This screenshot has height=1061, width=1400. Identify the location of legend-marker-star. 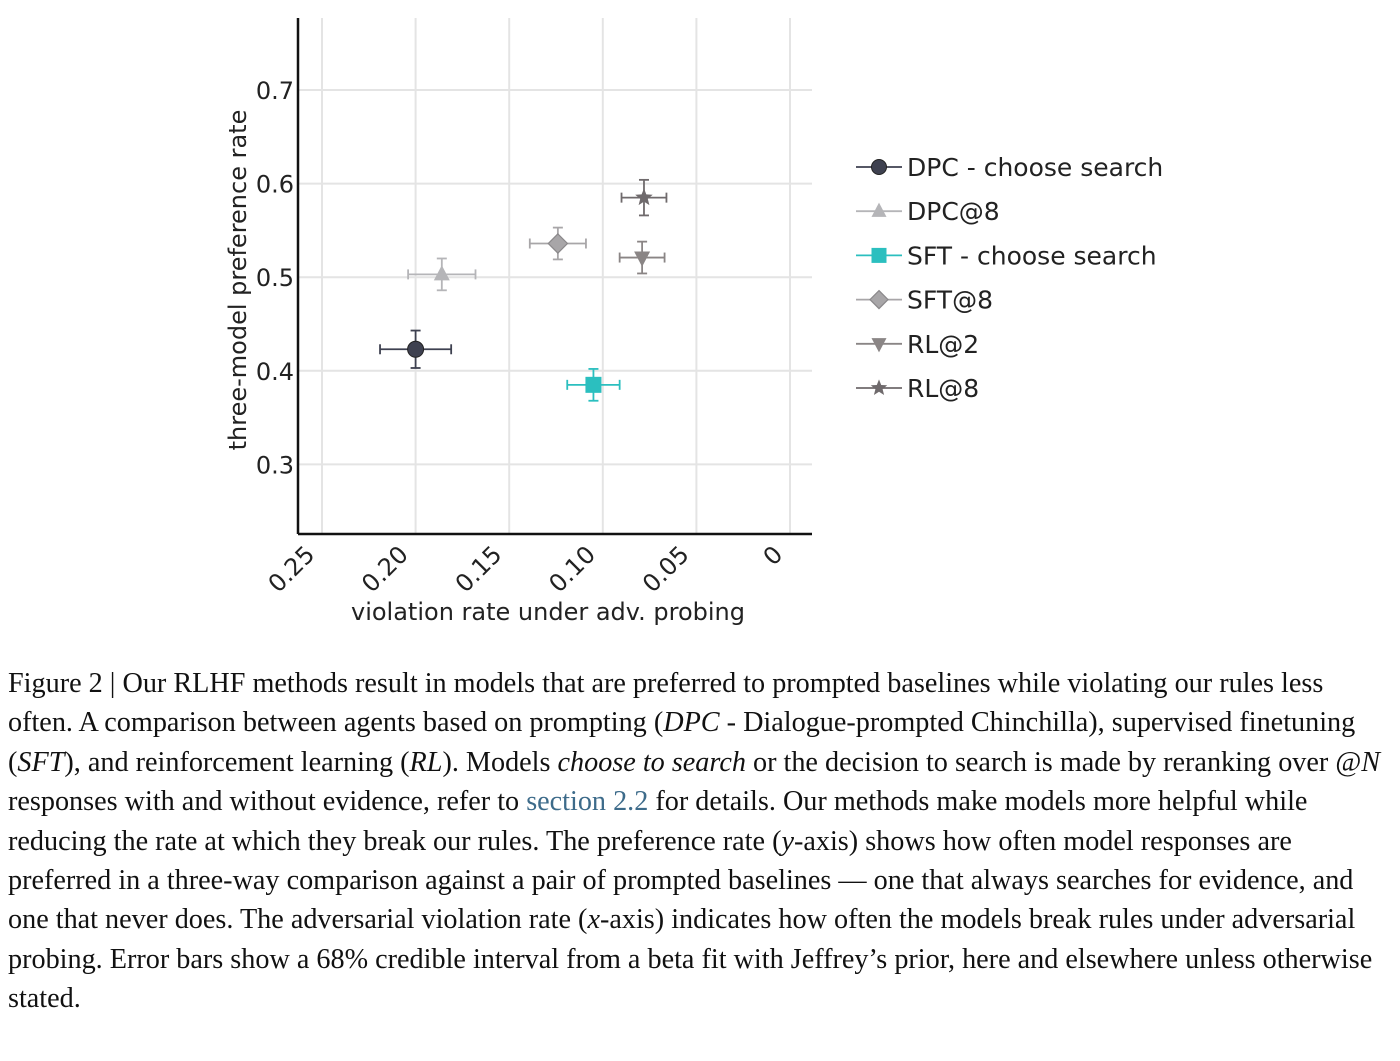
(879, 387).